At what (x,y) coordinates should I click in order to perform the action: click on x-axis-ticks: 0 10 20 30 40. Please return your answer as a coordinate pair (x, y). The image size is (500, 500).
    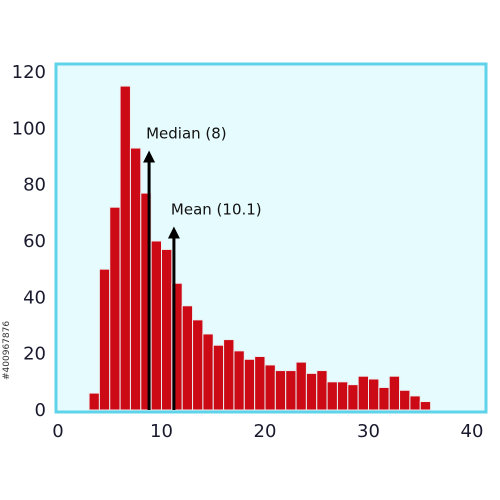
    Looking at the image, I should click on (267, 431).